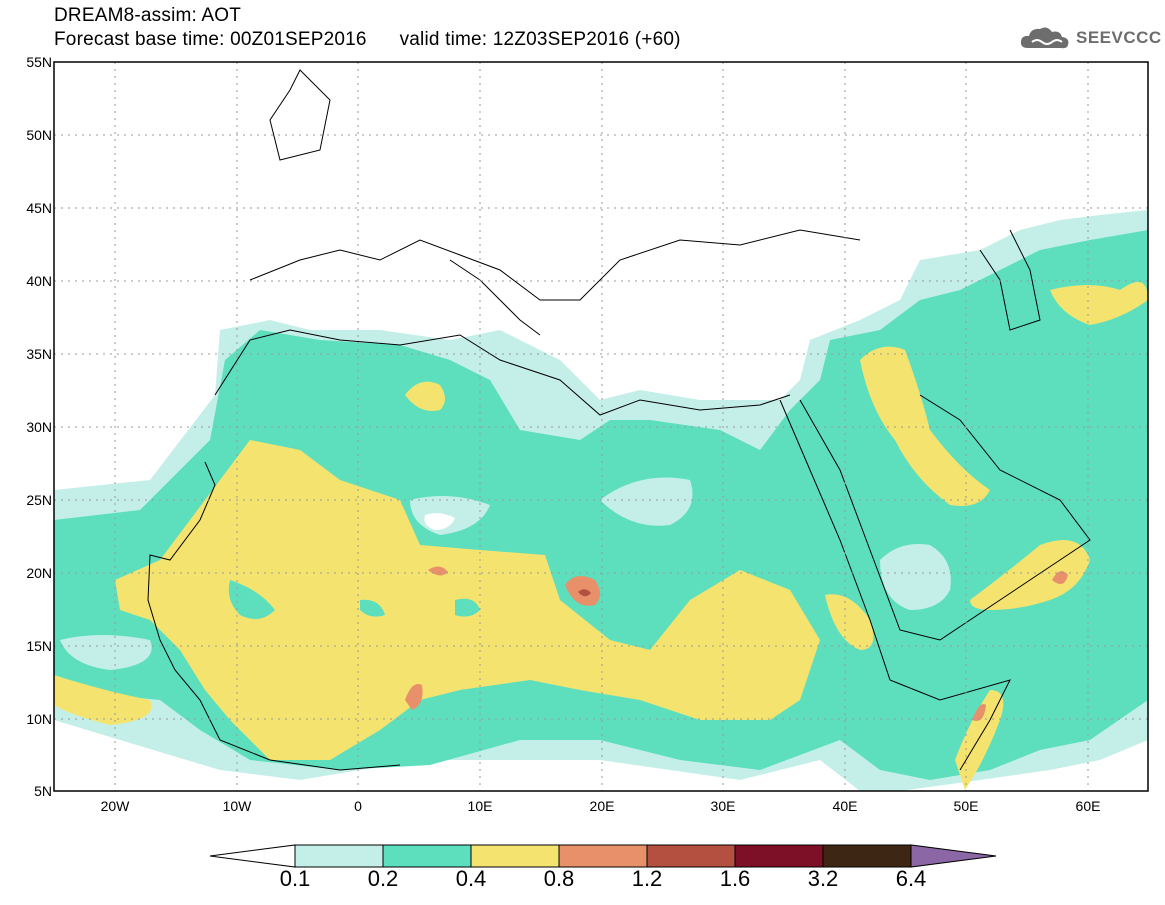 Image resolution: width=1165 pixels, height=905 pixels. Describe the element at coordinates (823, 878) in the screenshot. I see `colorbar-label-6: 3.2` at that location.